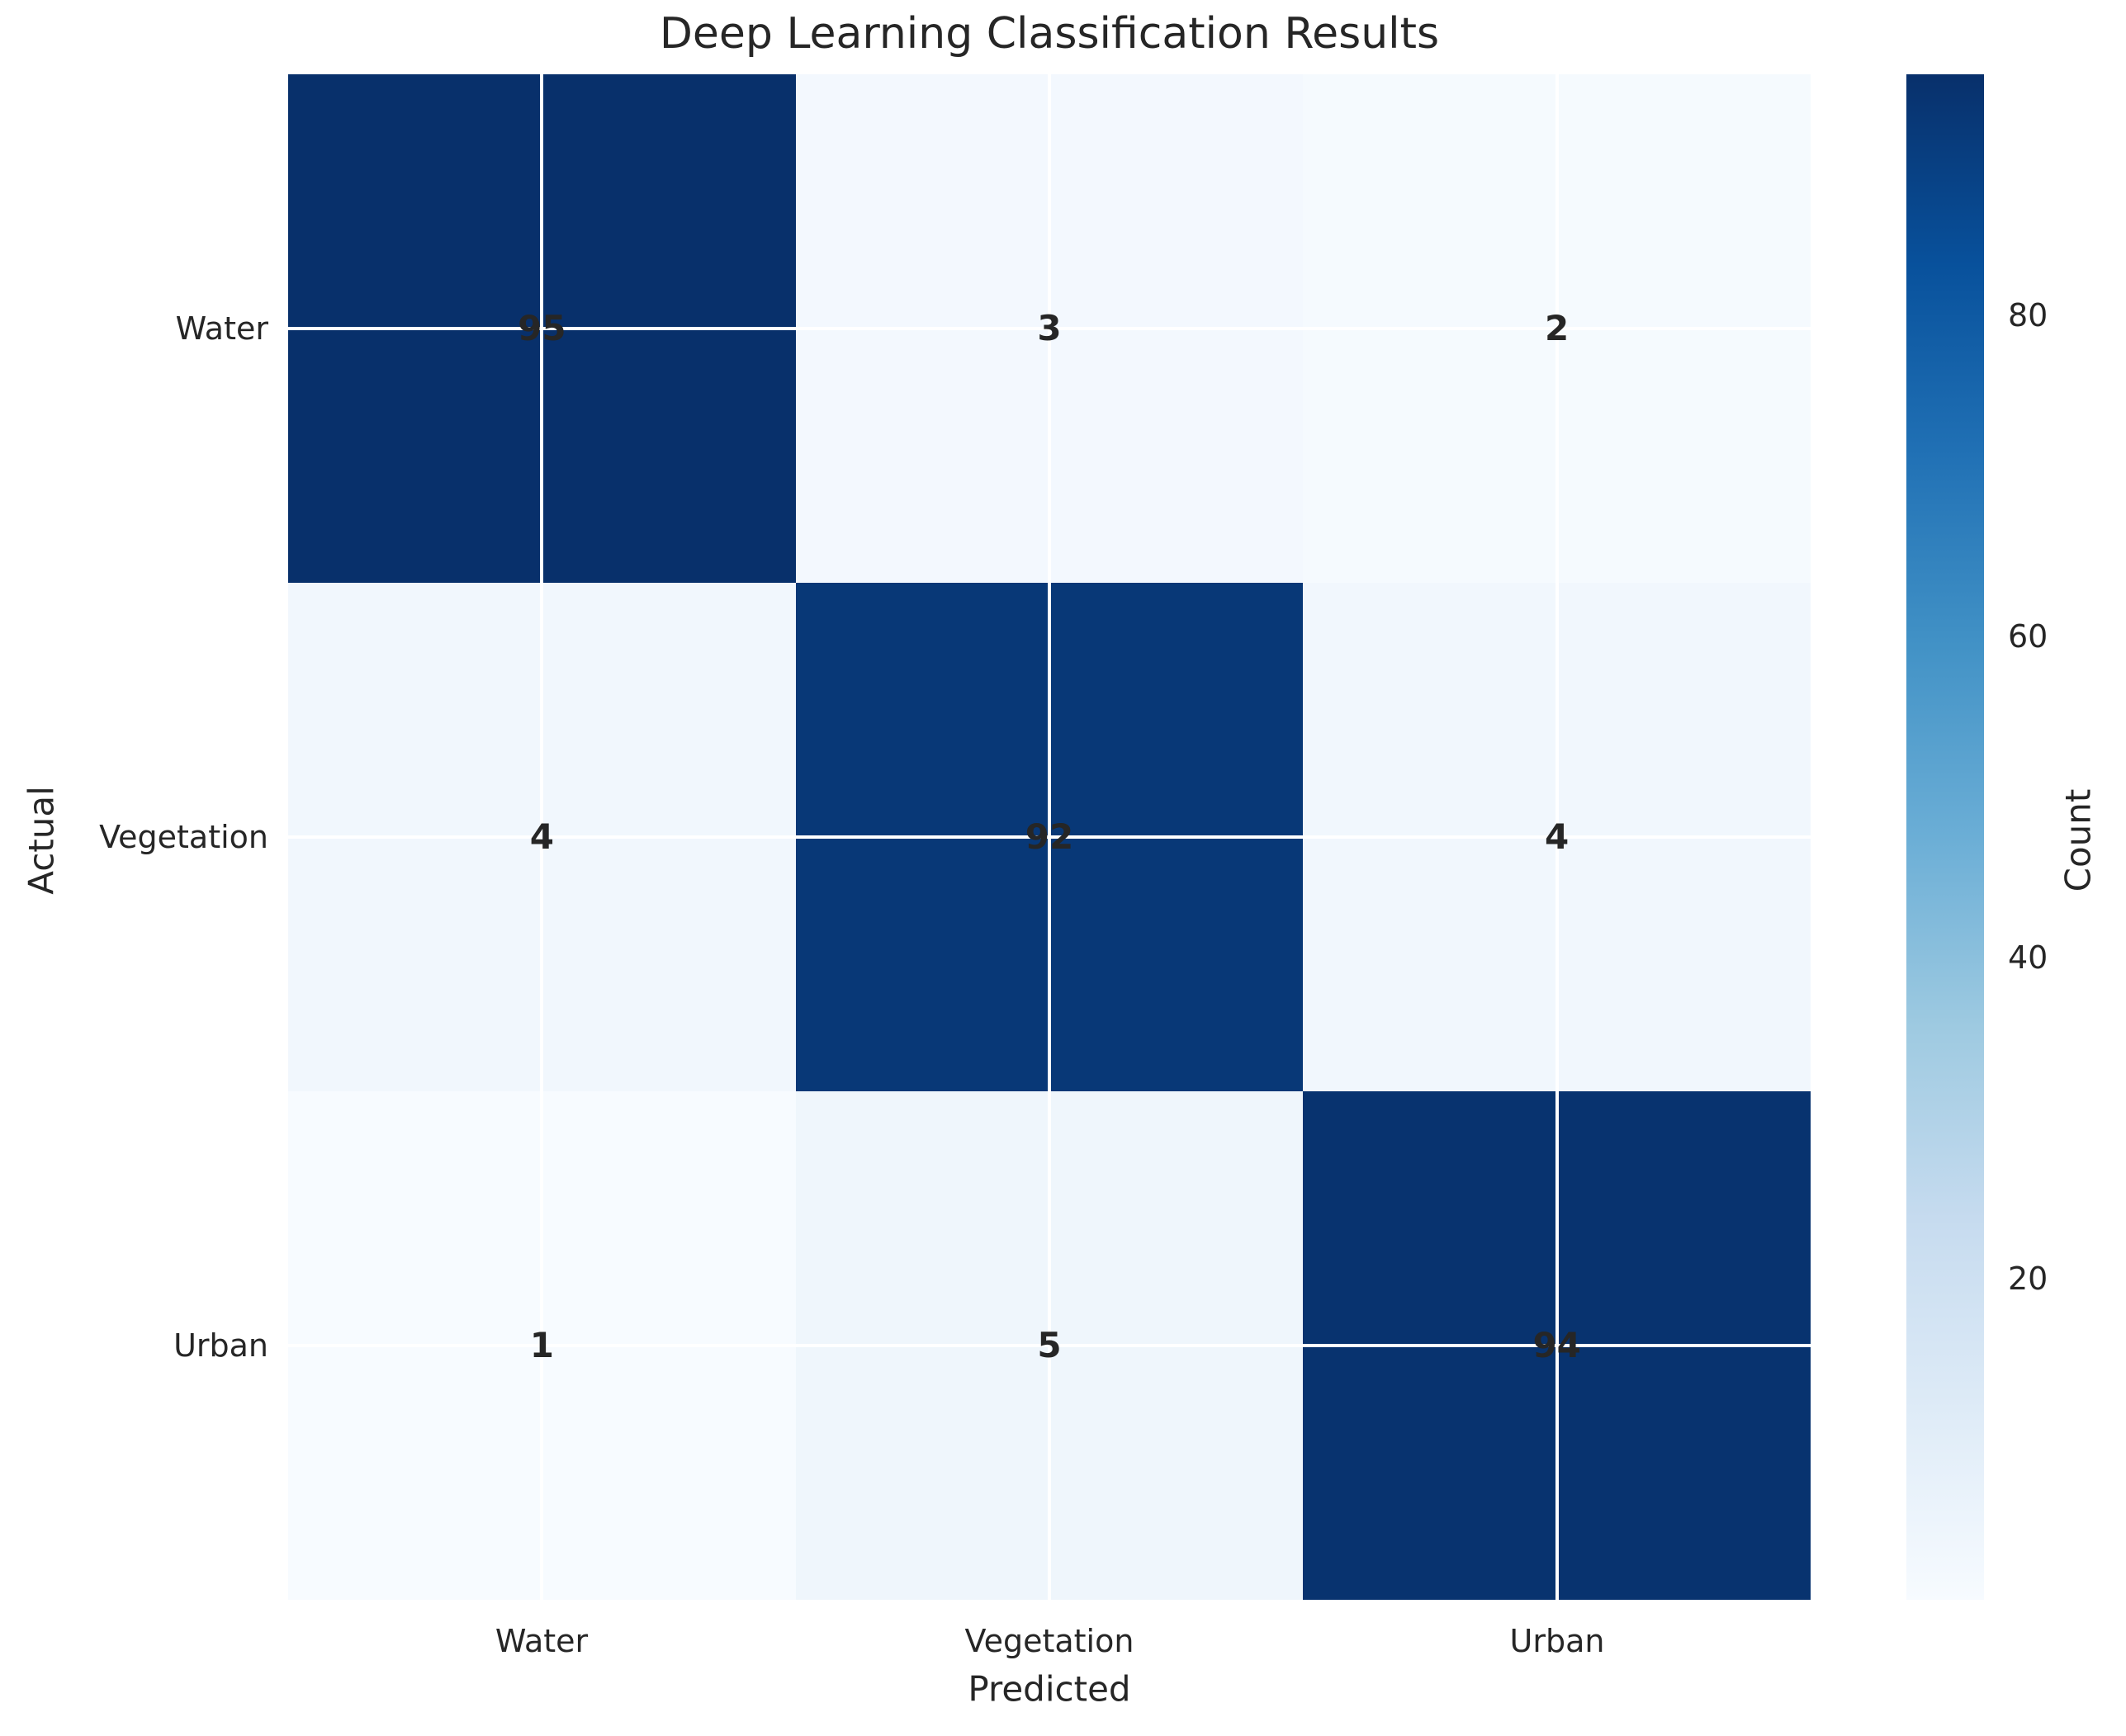 This screenshot has width=2126, height=1736. I want to click on x-tick-urban: Urban, so click(1557, 1641).